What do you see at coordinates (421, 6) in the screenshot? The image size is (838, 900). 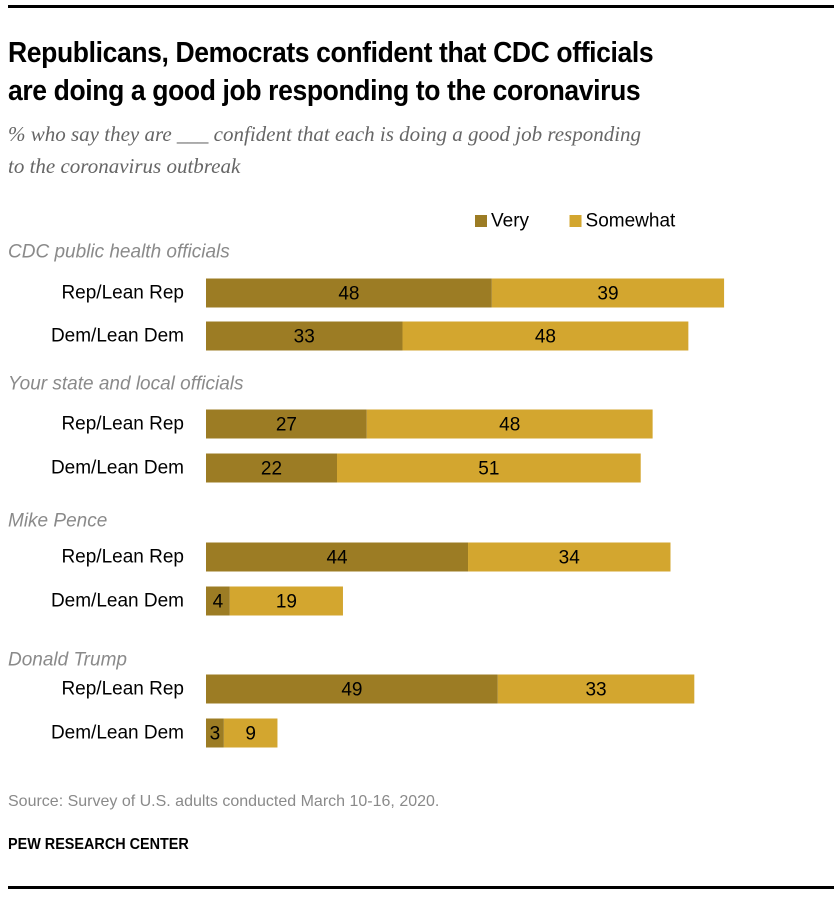 I see `top-rule` at bounding box center [421, 6].